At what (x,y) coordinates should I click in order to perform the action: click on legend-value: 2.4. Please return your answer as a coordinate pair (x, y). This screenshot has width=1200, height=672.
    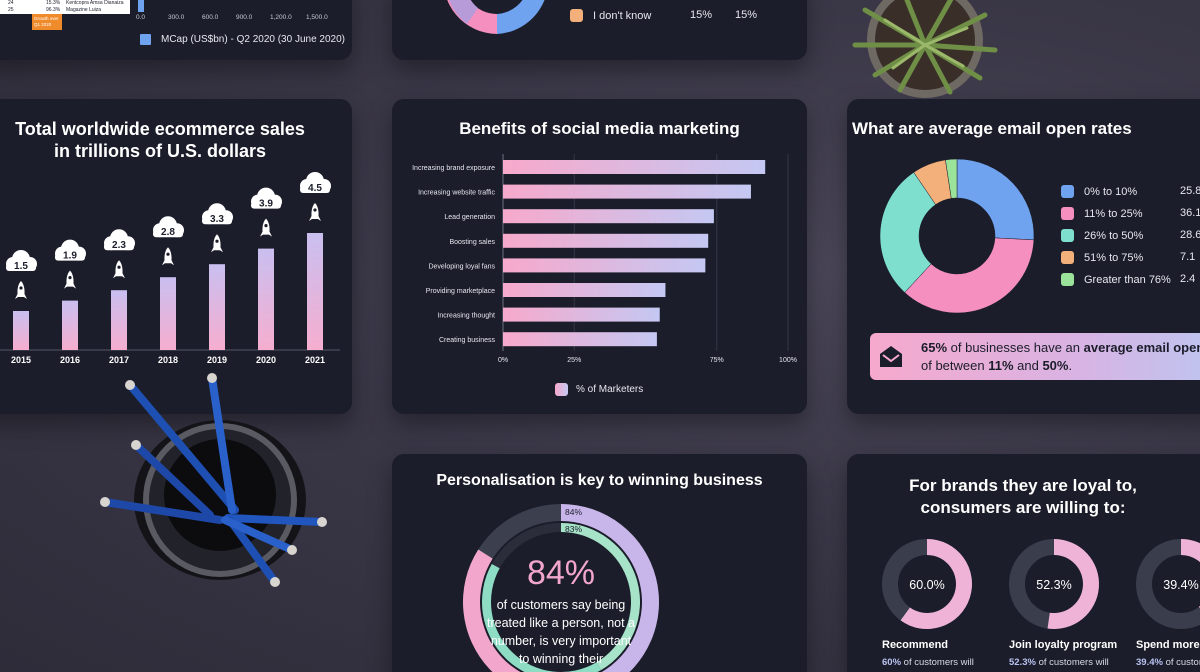
    Looking at the image, I should click on (1188, 279).